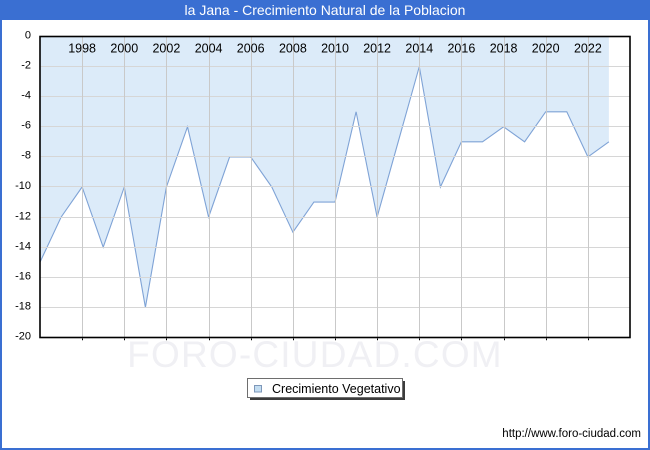 This screenshot has height=450, width=650. I want to click on svg-text: 2022, so click(588, 49).